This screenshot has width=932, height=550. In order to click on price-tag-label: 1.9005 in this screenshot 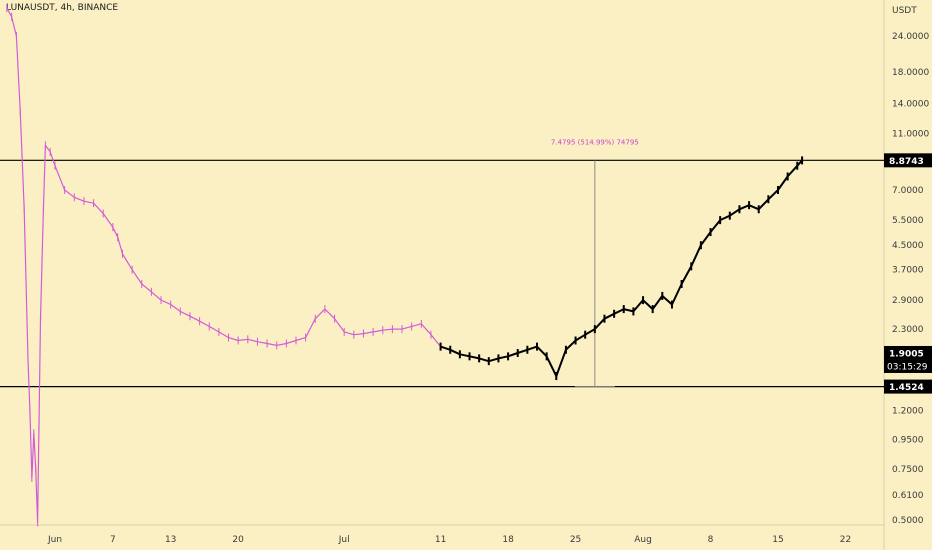, I will do `click(906, 354)`.